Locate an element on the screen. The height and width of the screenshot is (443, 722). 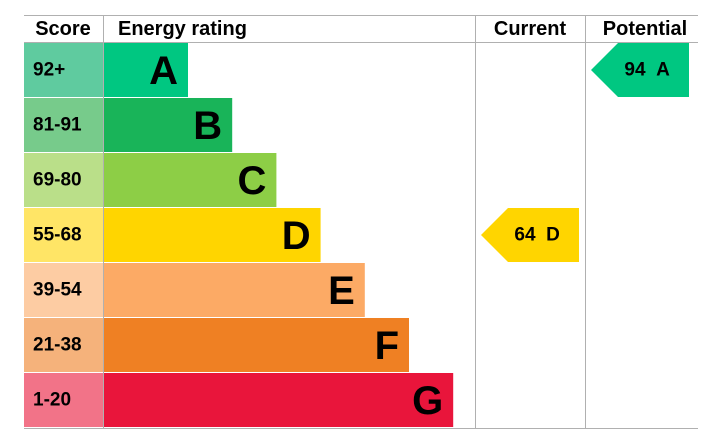
header-energy-rating: Energy rating is located at coordinates (182, 29).